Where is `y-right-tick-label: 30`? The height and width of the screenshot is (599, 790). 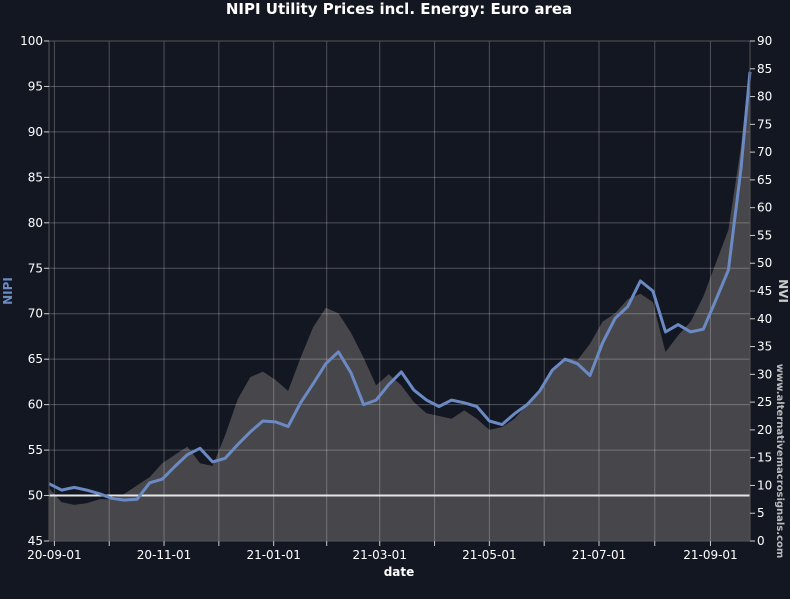
y-right-tick-label: 30 is located at coordinates (764, 374).